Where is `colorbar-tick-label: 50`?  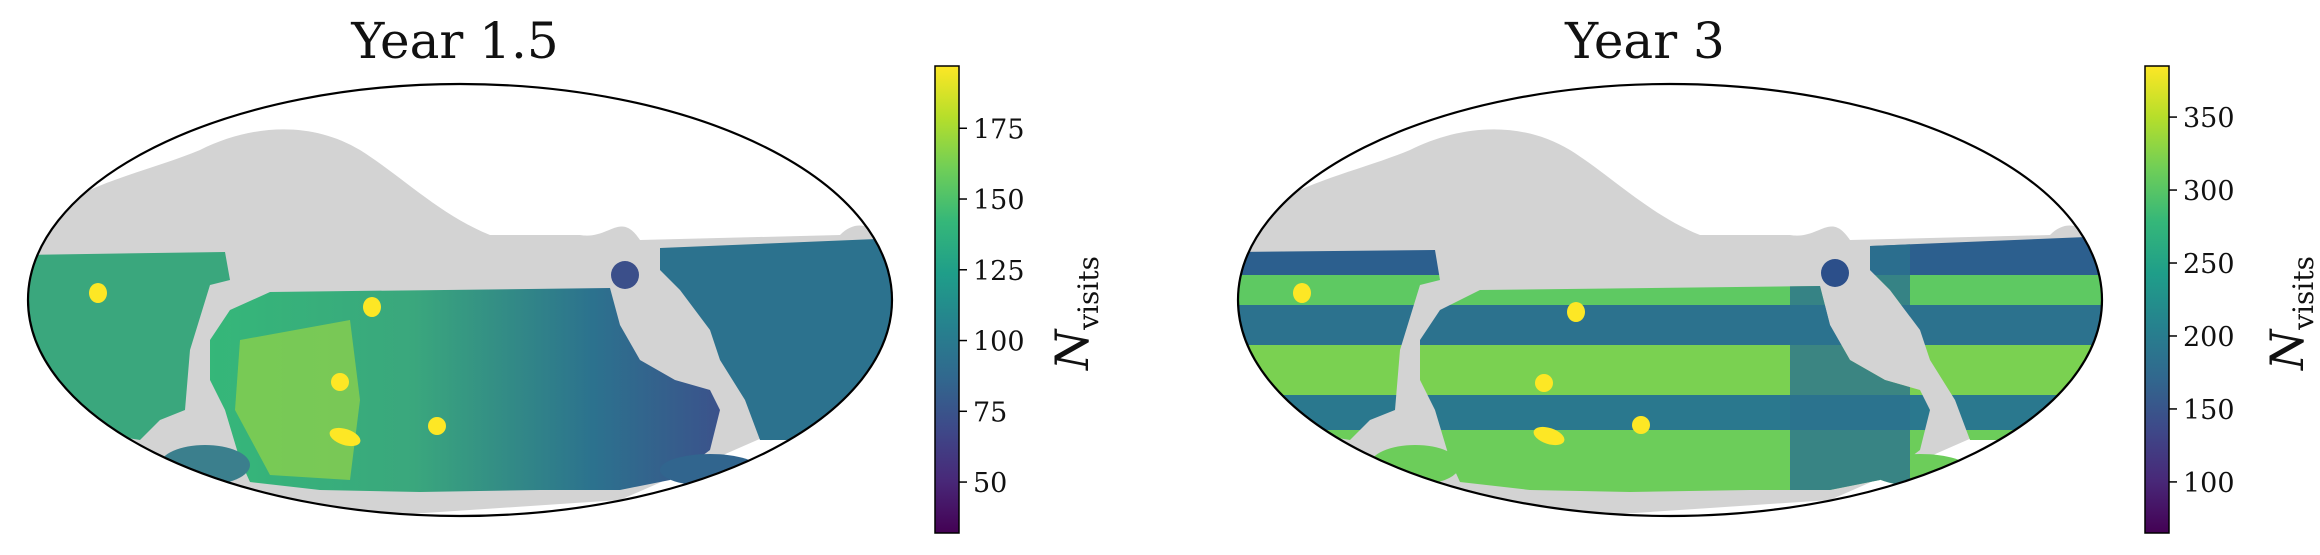
colorbar-tick-label: 50 is located at coordinates (990, 483).